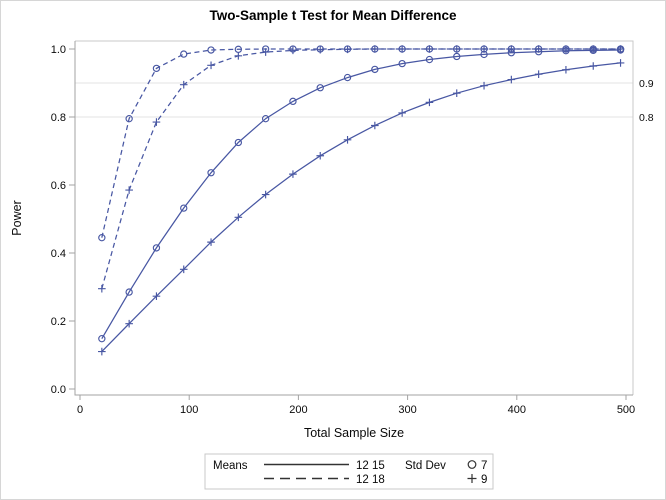 This screenshot has height=500, width=666. What do you see at coordinates (58, 390) in the screenshot?
I see `y-tick-label-0.0: 0.0` at bounding box center [58, 390].